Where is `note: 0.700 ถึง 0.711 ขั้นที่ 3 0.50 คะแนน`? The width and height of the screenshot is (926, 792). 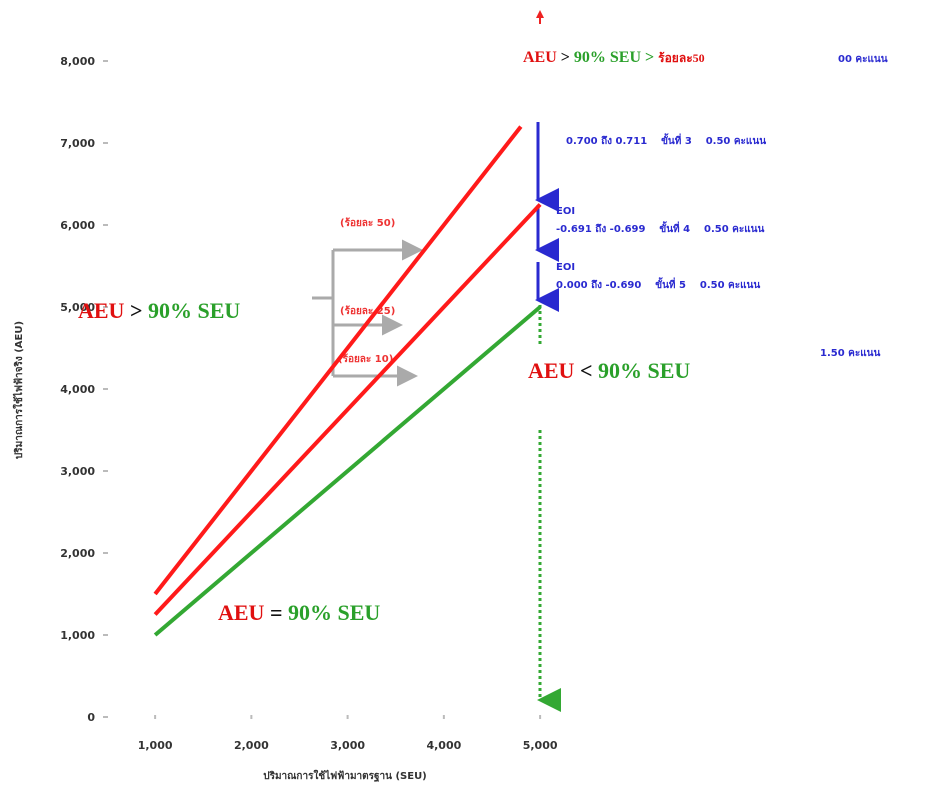 note: 0.700 ถึง 0.711 ขั้นที่ 3 0.50 คะแนน is located at coordinates (666, 140).